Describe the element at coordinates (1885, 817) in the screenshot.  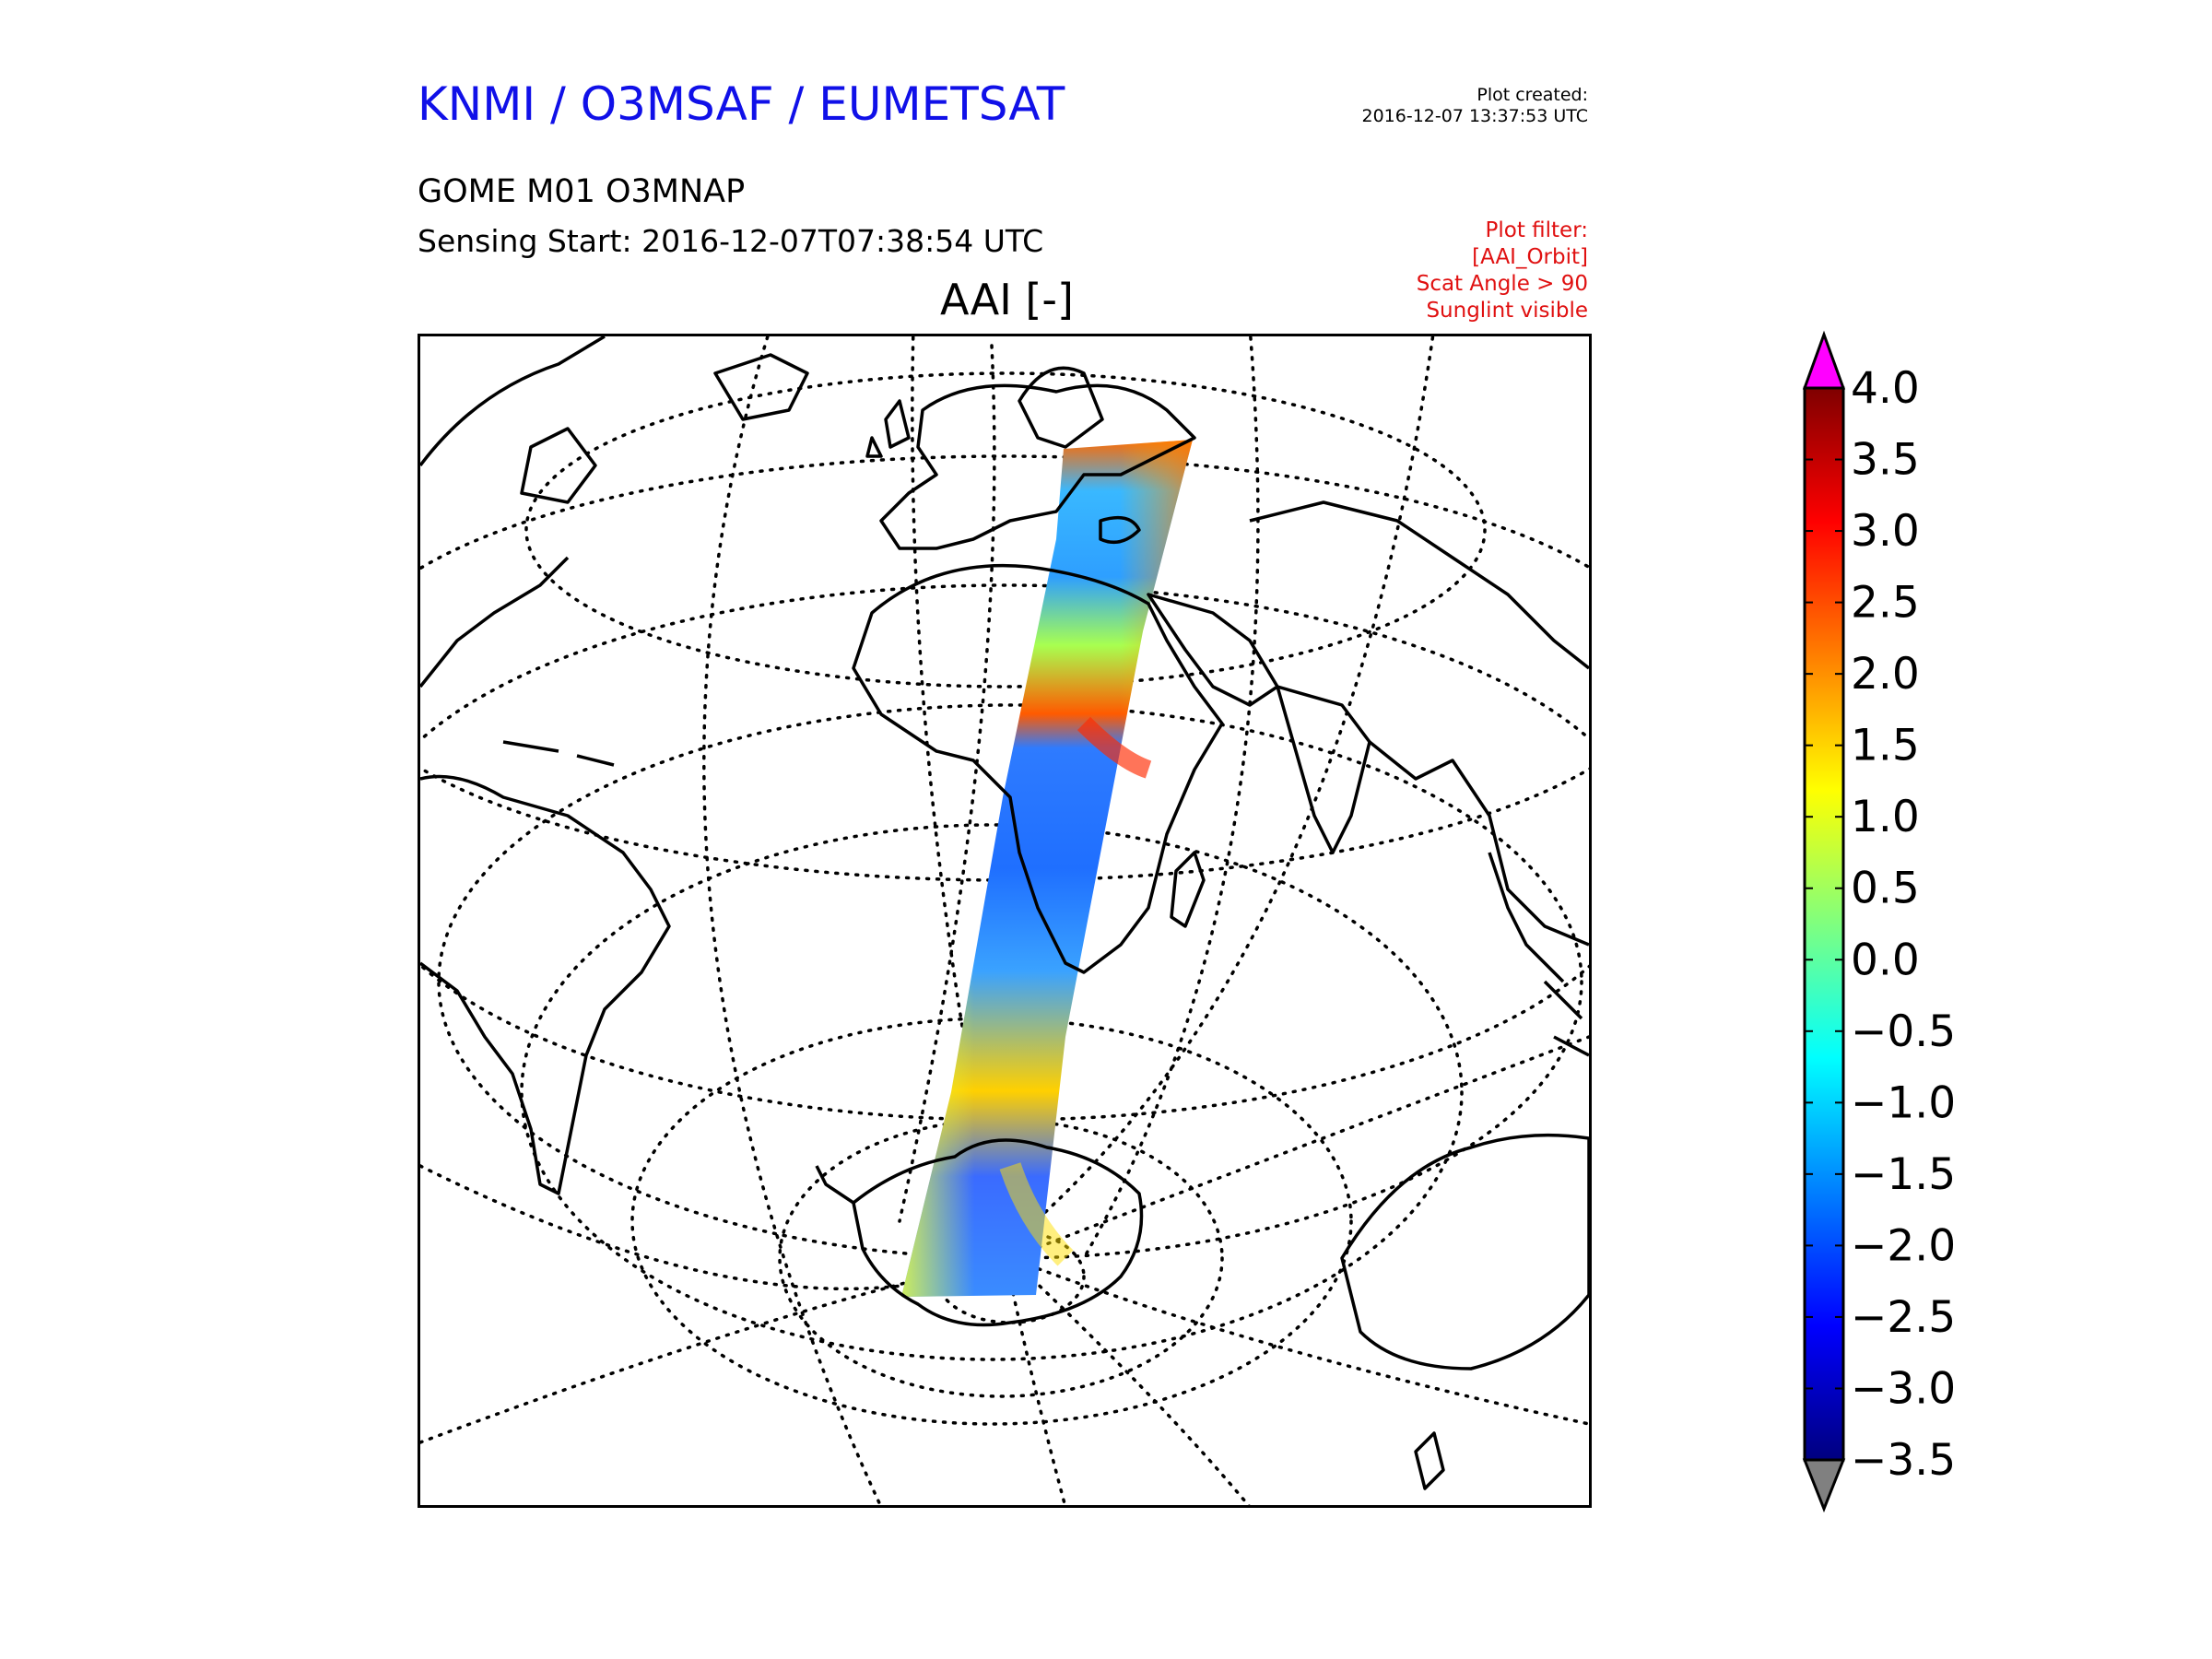
I see `colorbar-tick-label: 1.0` at that location.